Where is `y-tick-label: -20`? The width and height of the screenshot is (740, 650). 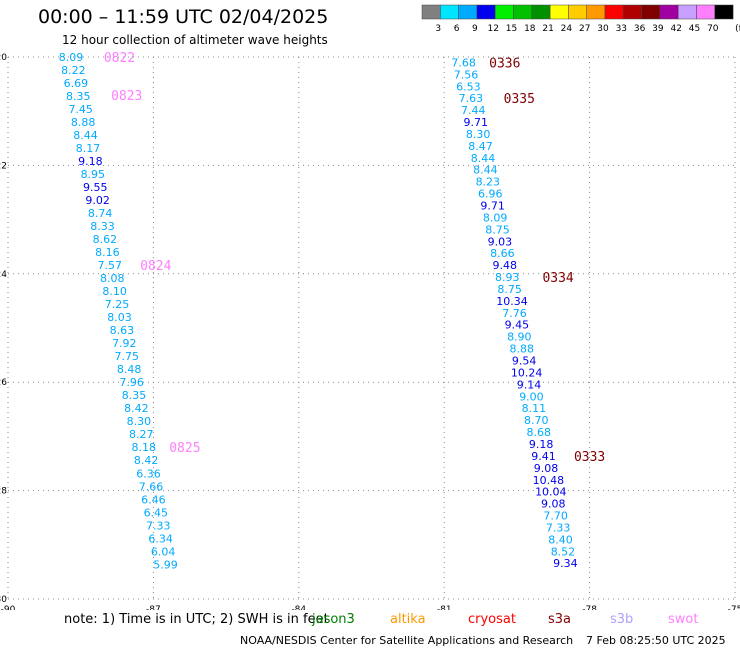
y-tick-label: -20 is located at coordinates (3, 58).